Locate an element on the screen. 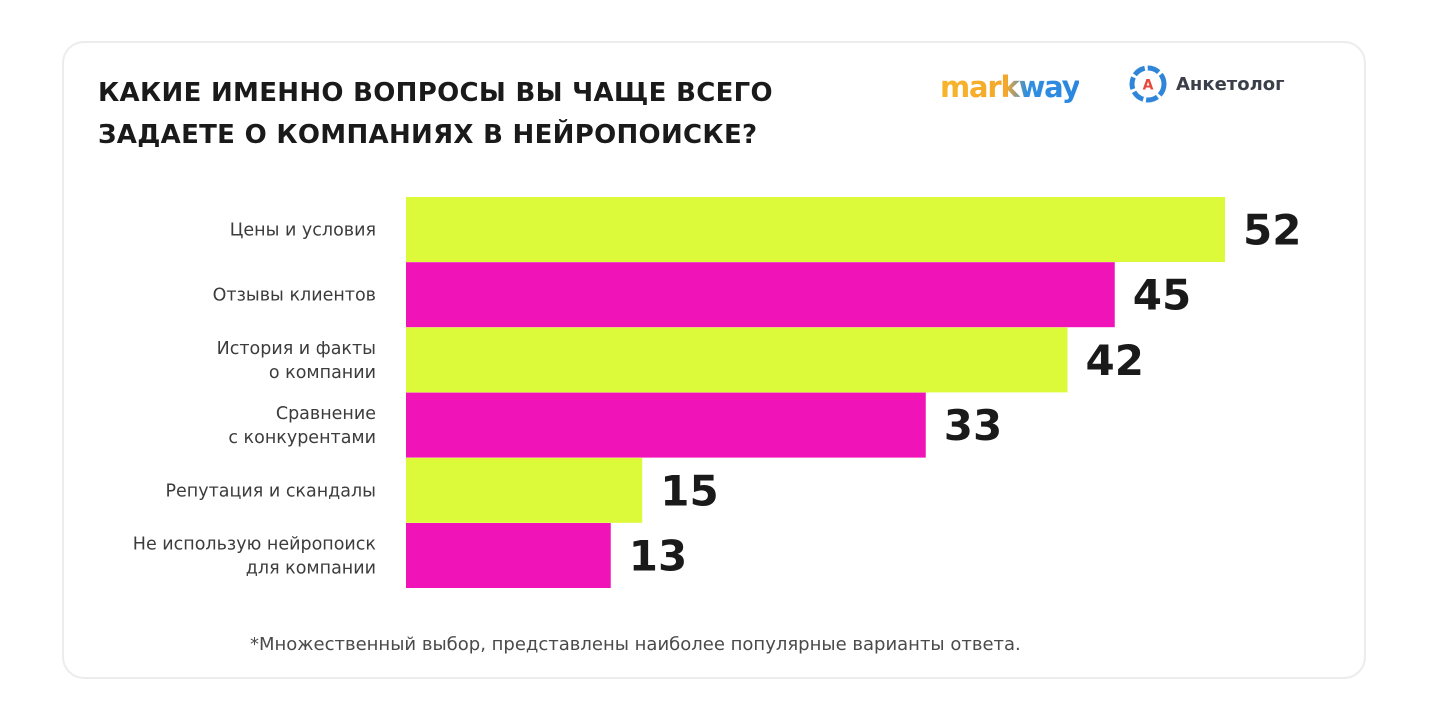  anketolog-logo: A Анкетолог is located at coordinates (1206, 84).